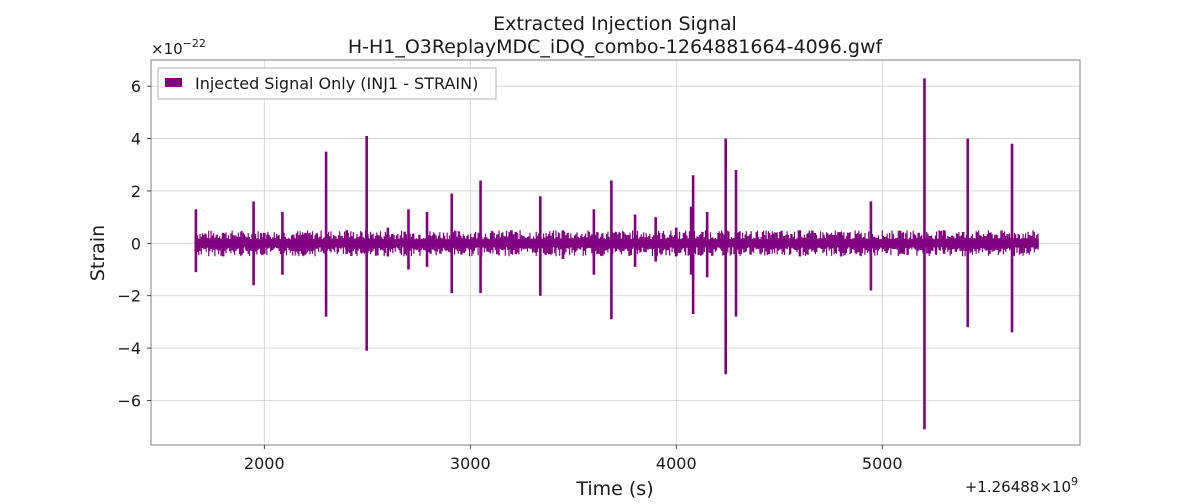  Describe the element at coordinates (178, 47) in the screenshot. I see `y-axis-multiplier: ×10⁻²²` at that location.